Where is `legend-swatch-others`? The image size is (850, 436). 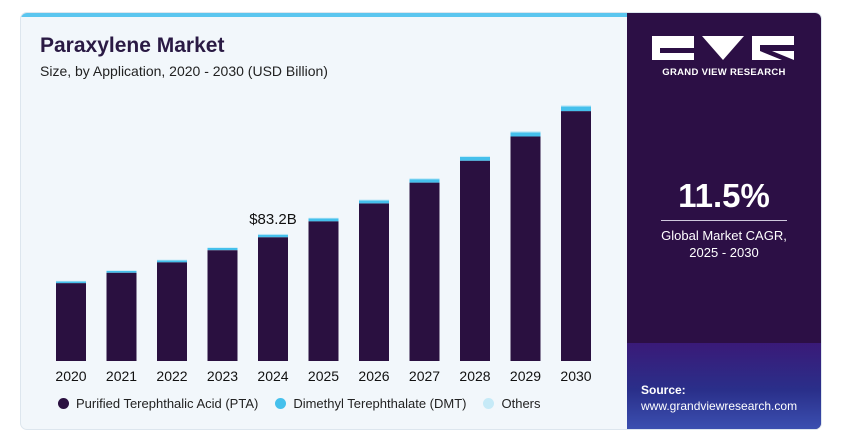
legend-swatch-others is located at coordinates (489, 403).